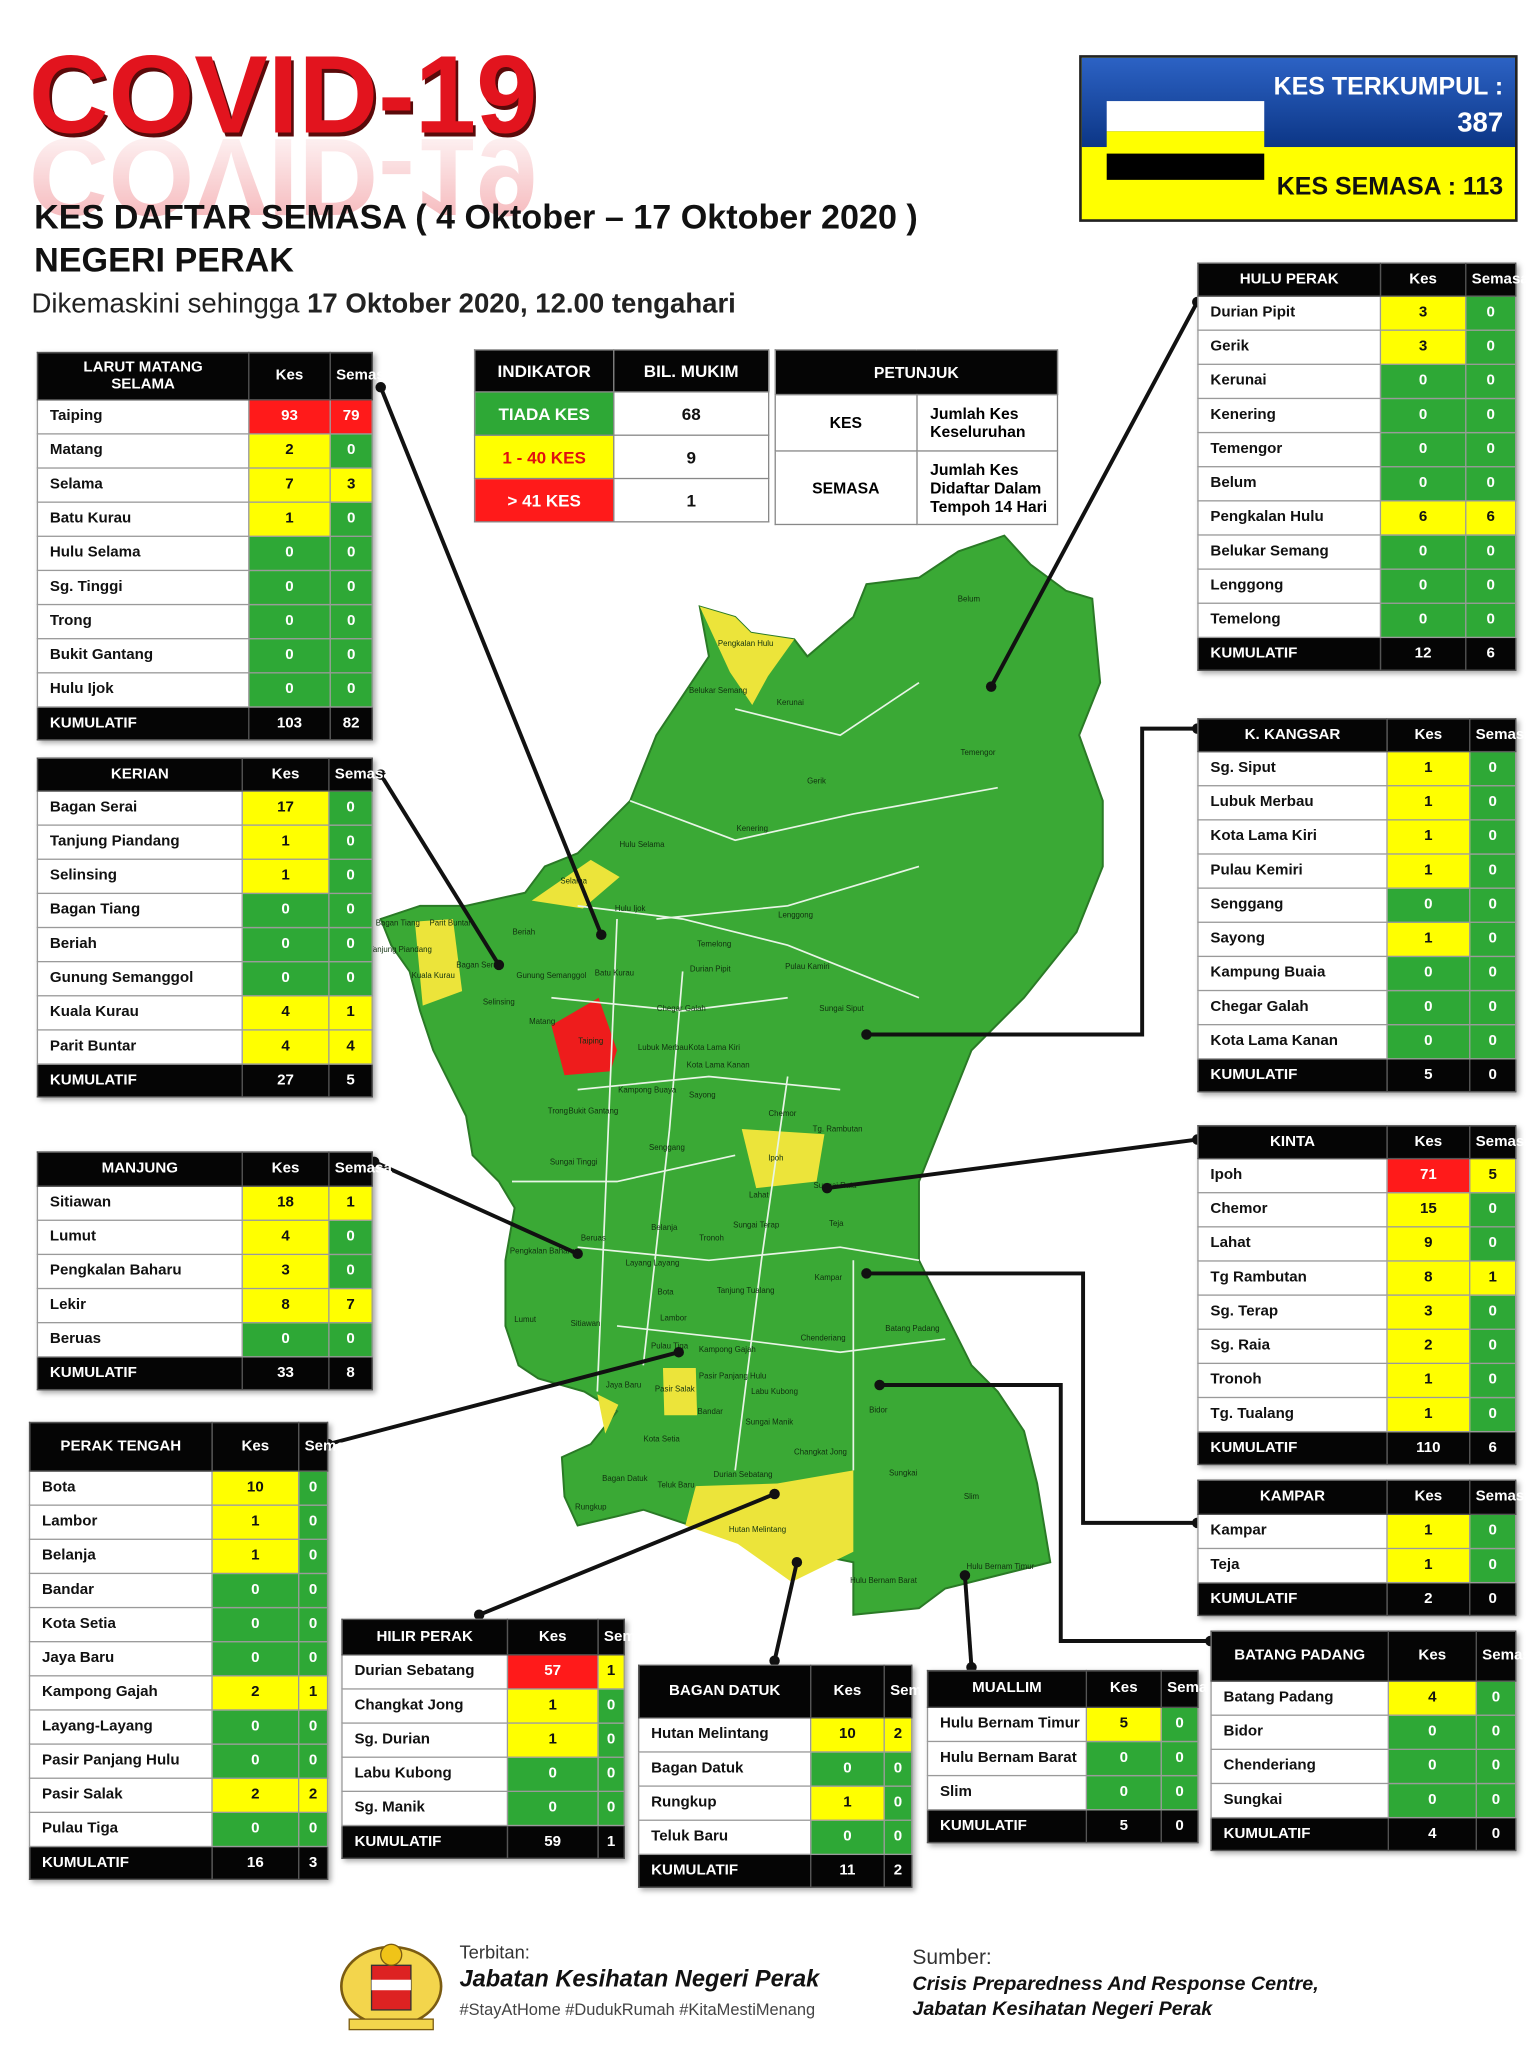 Image resolution: width=1536 pixels, height=2048 pixels. Describe the element at coordinates (1292, 1565) in the screenshot. I see `mukim-name: Teja` at that location.